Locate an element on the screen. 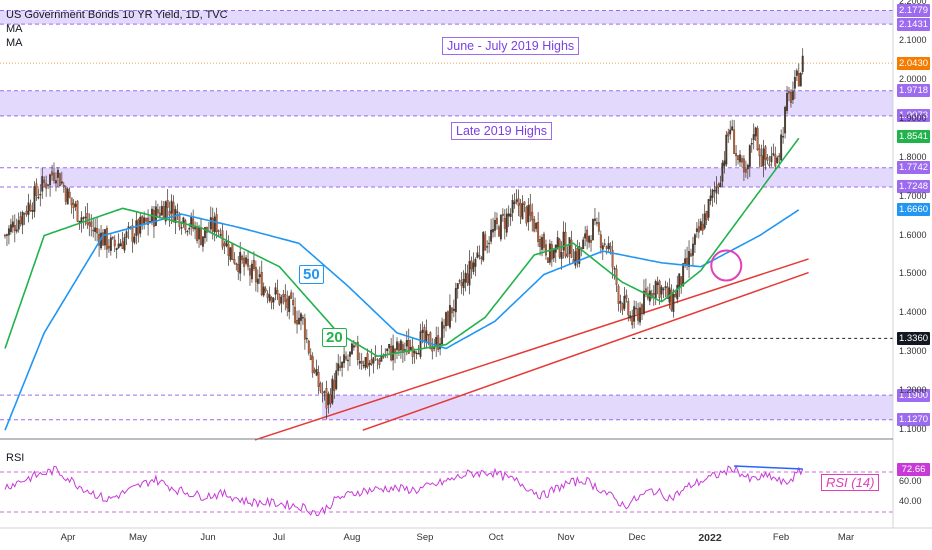  indicator-label-ma-2: MA is located at coordinates (14, 43).